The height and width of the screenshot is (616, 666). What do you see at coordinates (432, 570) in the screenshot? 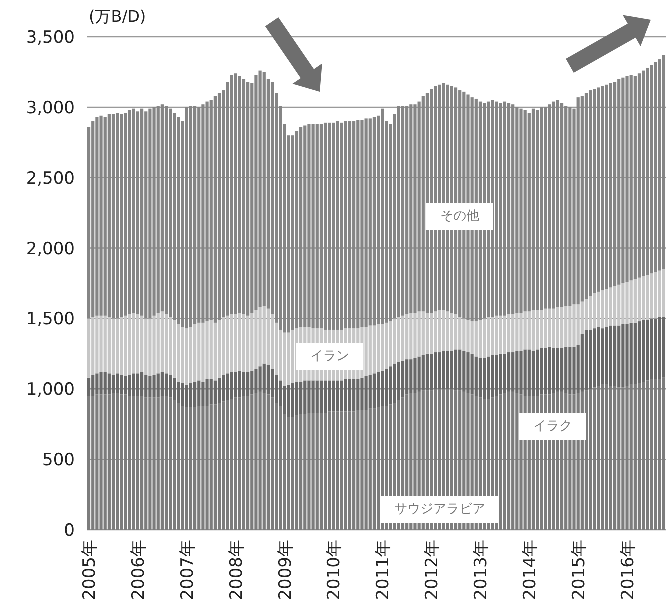
I see `x-tick-label: 2012年` at bounding box center [432, 570].